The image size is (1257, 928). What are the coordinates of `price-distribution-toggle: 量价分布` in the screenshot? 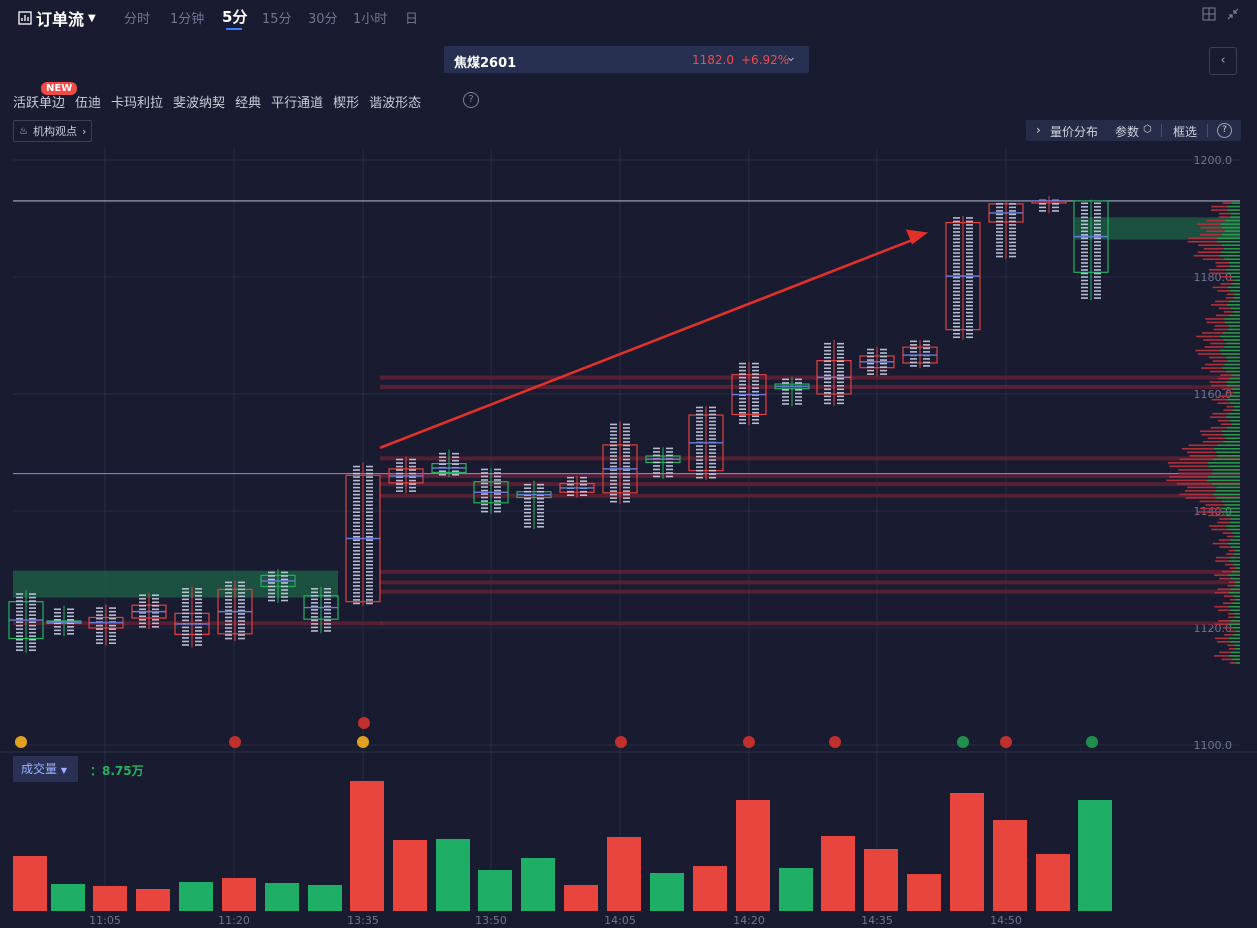 It's located at (1074, 132).